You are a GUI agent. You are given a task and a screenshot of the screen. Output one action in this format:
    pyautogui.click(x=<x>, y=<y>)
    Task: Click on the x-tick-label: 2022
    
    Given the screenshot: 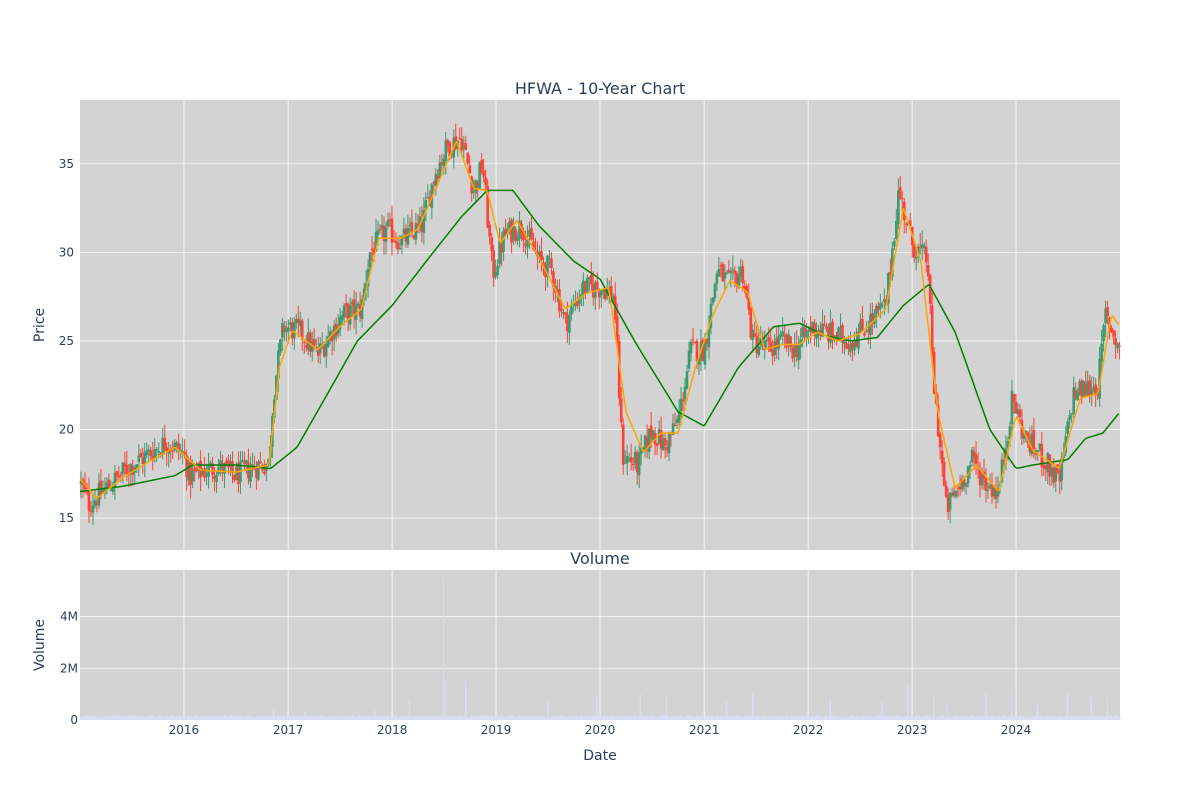 What is the action you would take?
    pyautogui.click(x=808, y=730)
    